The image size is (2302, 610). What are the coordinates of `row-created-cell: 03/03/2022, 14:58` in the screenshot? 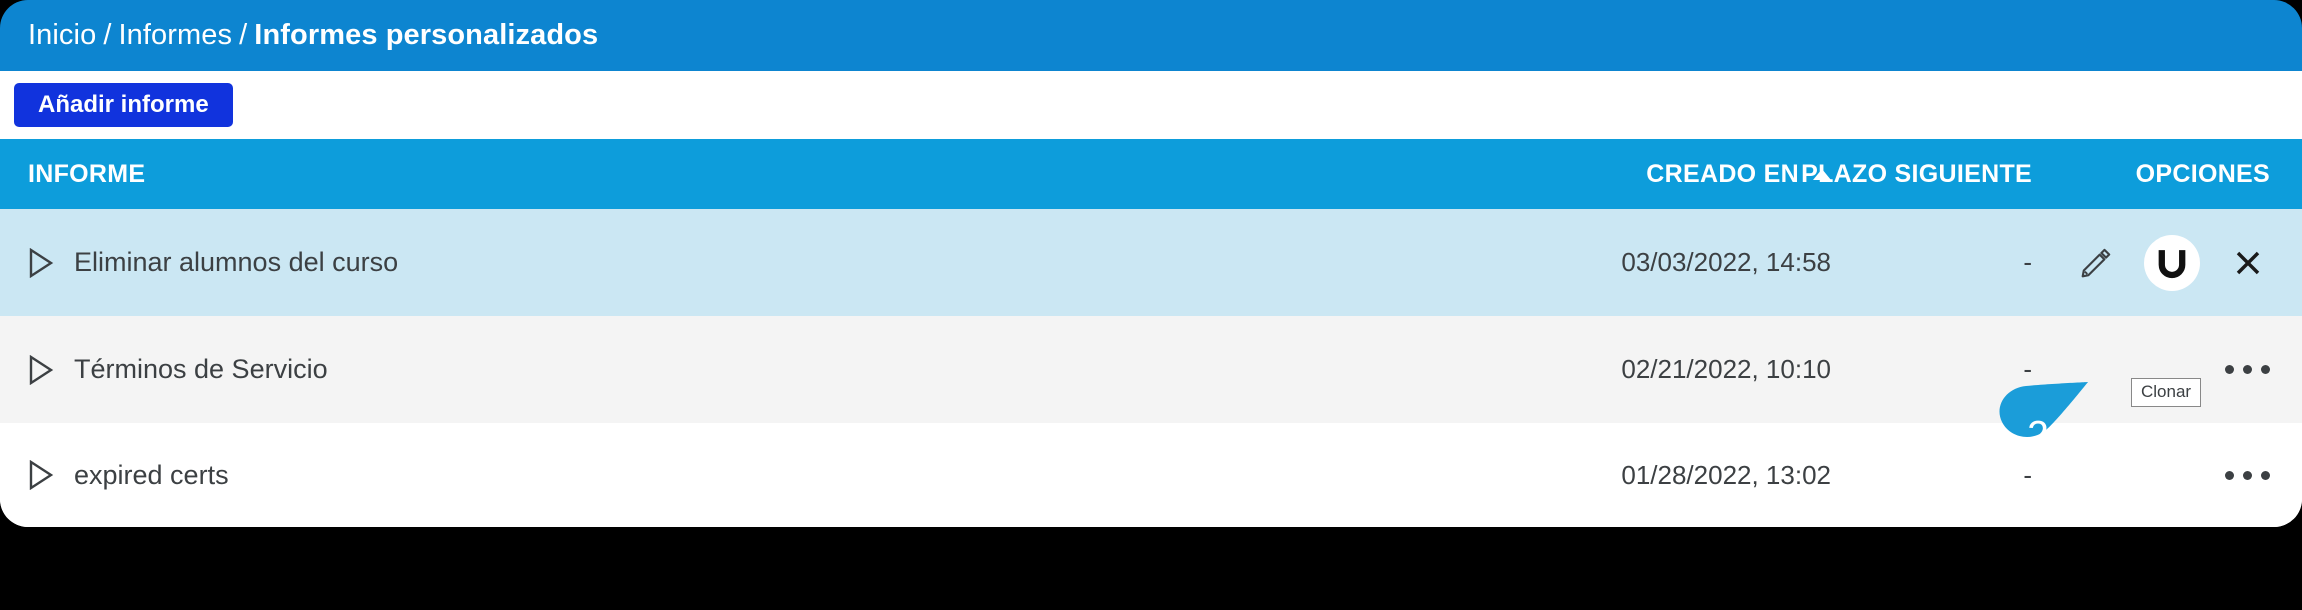 It's located at (1590, 262).